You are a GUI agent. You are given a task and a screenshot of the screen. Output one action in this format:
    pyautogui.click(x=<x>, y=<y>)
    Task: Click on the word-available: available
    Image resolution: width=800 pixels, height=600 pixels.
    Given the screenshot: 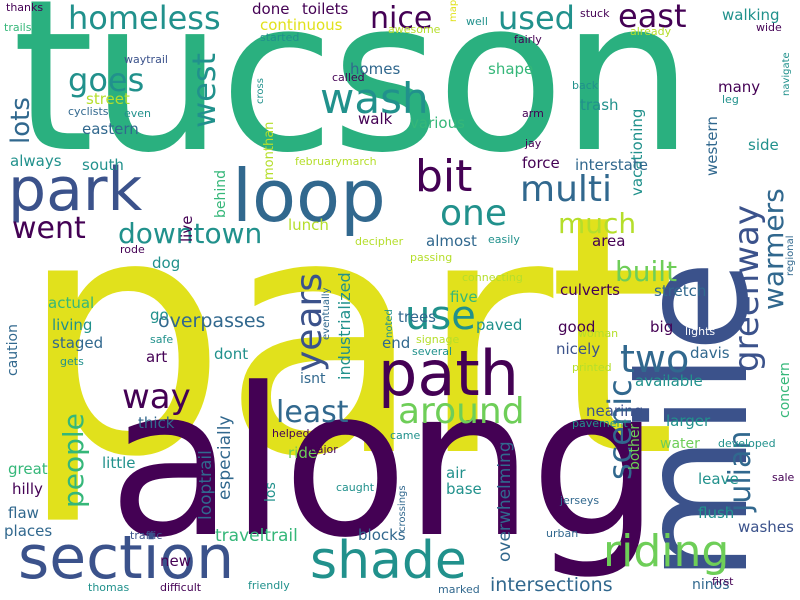 What is the action you would take?
    pyautogui.click(x=669, y=381)
    